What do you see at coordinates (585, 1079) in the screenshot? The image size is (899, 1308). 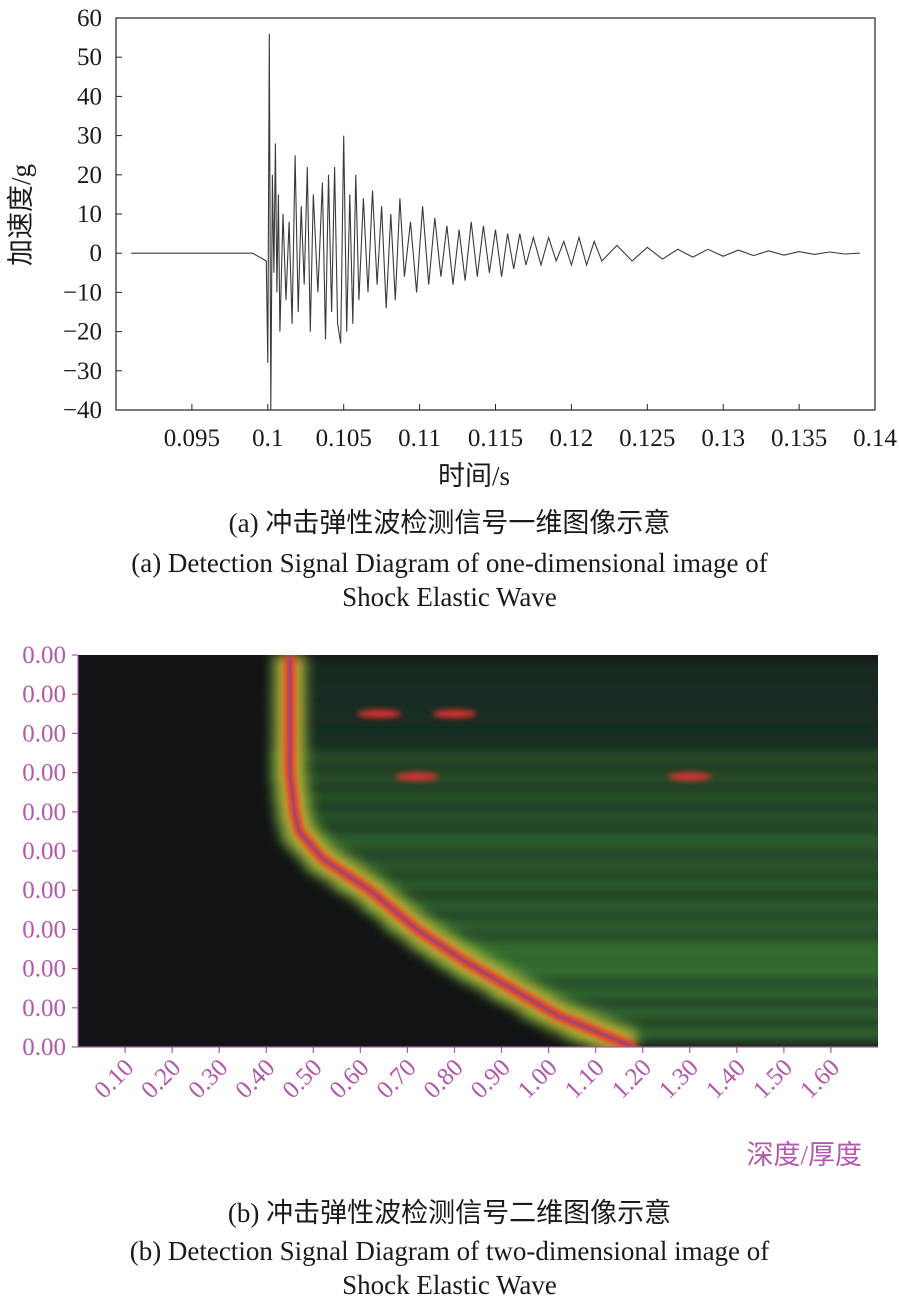 I see `heatmap-x-tick-label: 1.10` at bounding box center [585, 1079].